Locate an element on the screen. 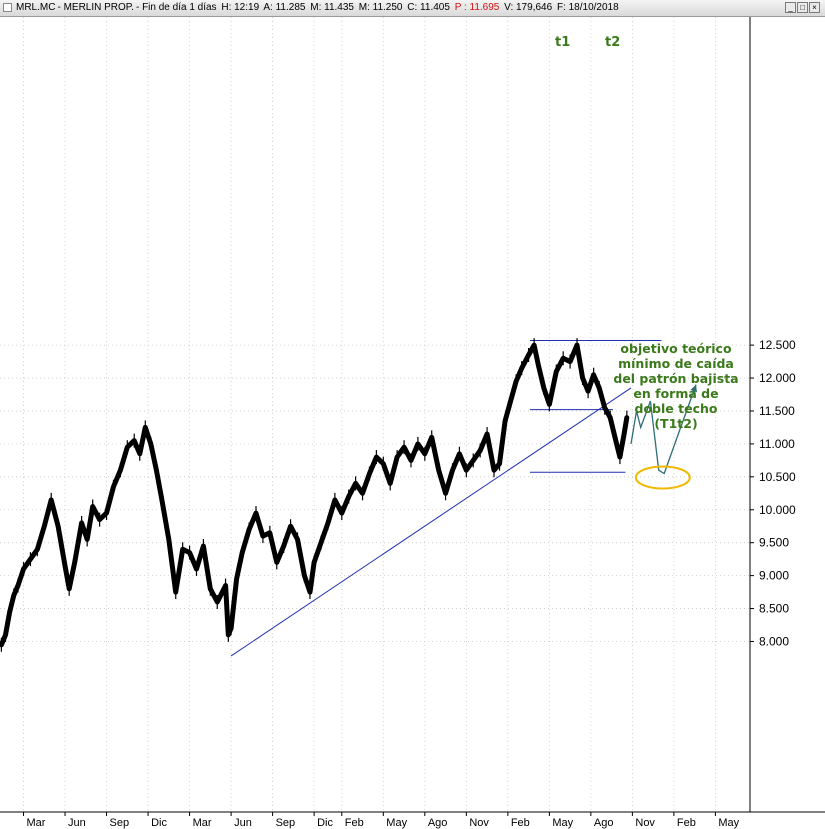  note-line: del patrón bajista is located at coordinates (676, 378).